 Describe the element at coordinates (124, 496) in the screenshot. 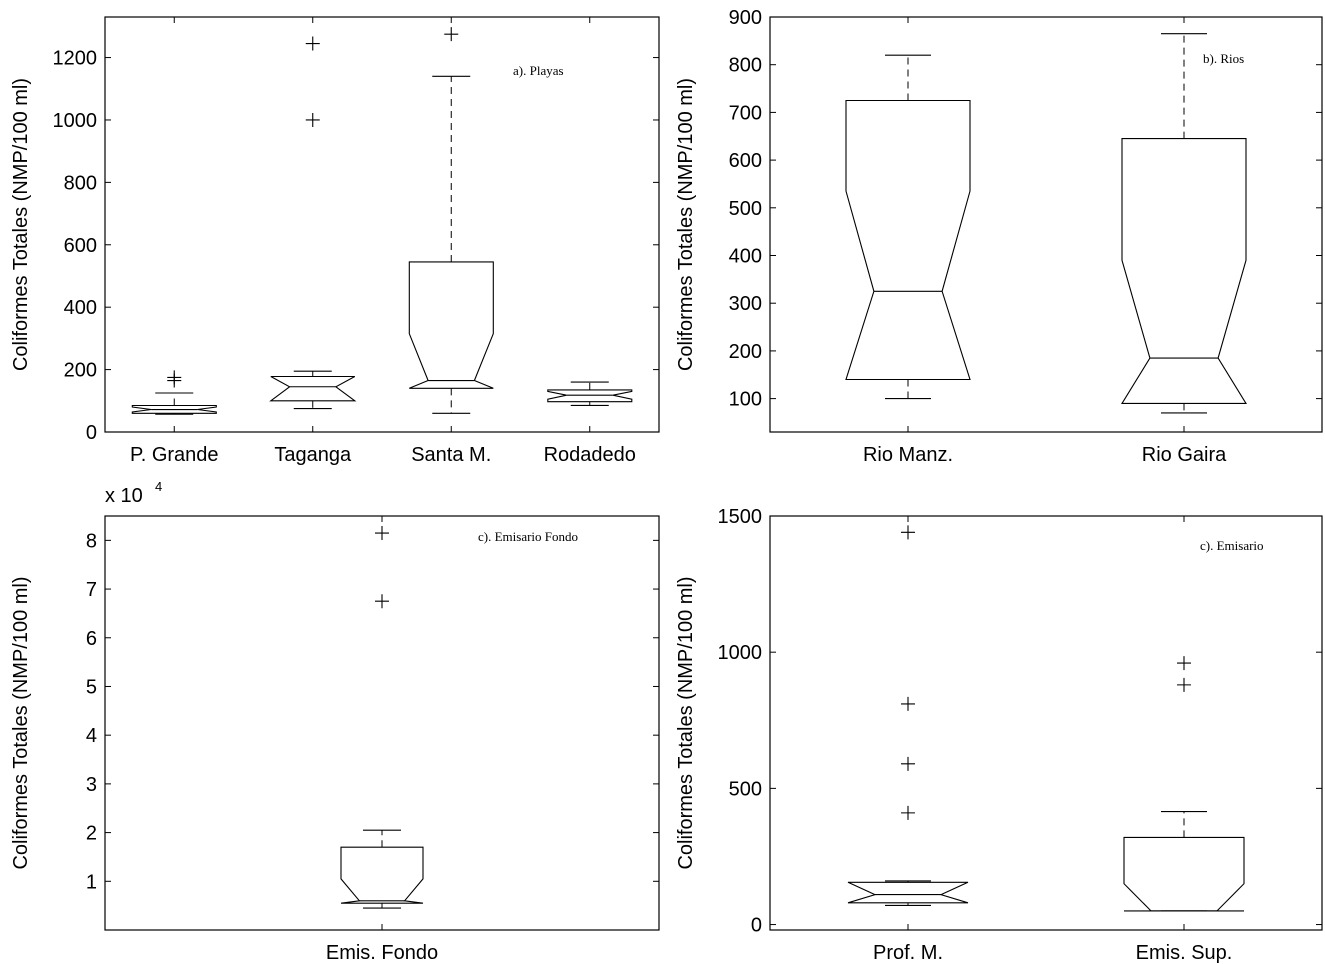

I see `scale-multiplier: x 10` at that location.